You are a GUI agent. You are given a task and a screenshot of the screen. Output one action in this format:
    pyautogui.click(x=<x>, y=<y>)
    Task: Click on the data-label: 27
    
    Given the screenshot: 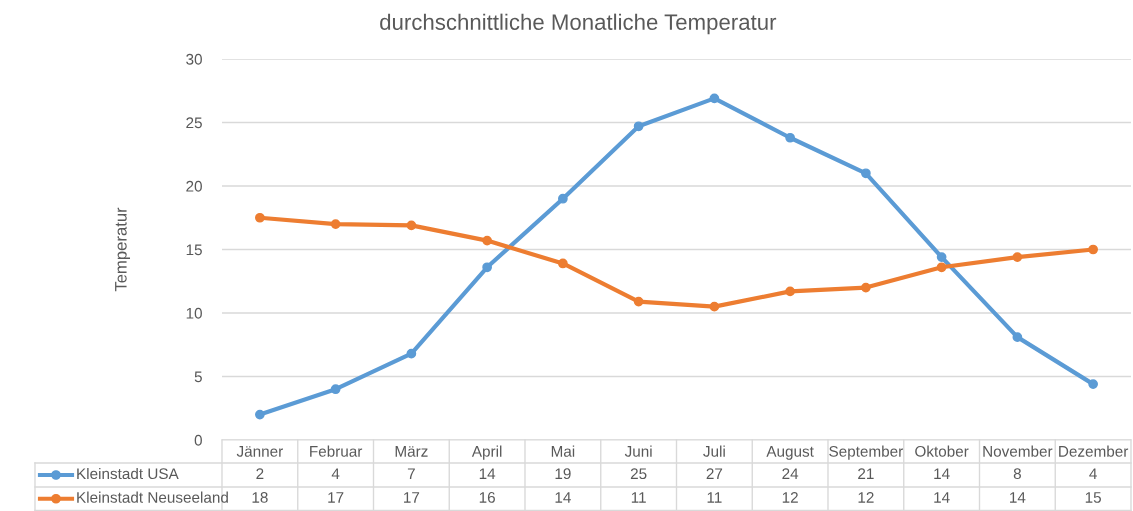 What is the action you would take?
    pyautogui.click(x=714, y=473)
    